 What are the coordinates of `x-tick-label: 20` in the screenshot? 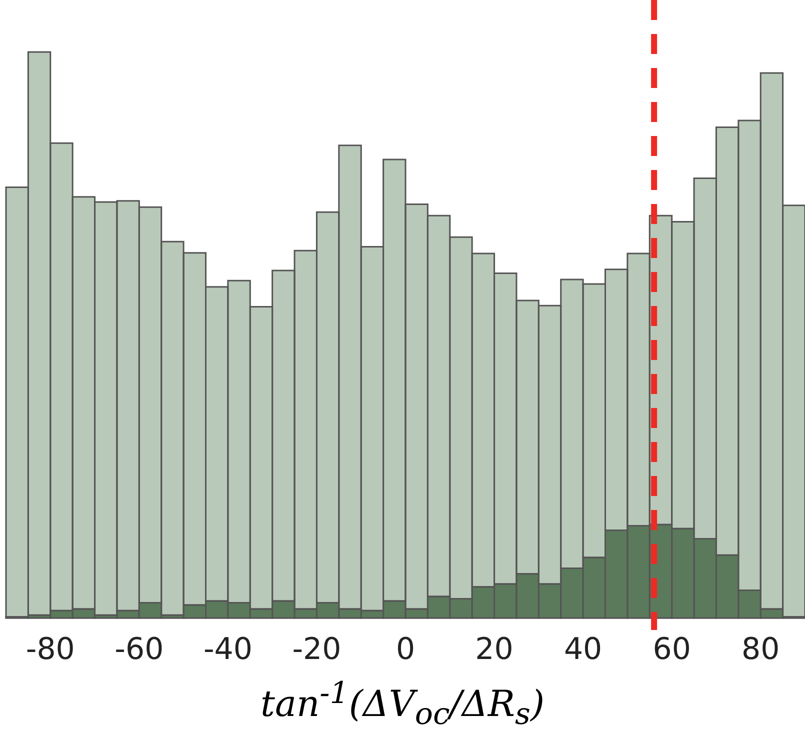 It's located at (494, 649).